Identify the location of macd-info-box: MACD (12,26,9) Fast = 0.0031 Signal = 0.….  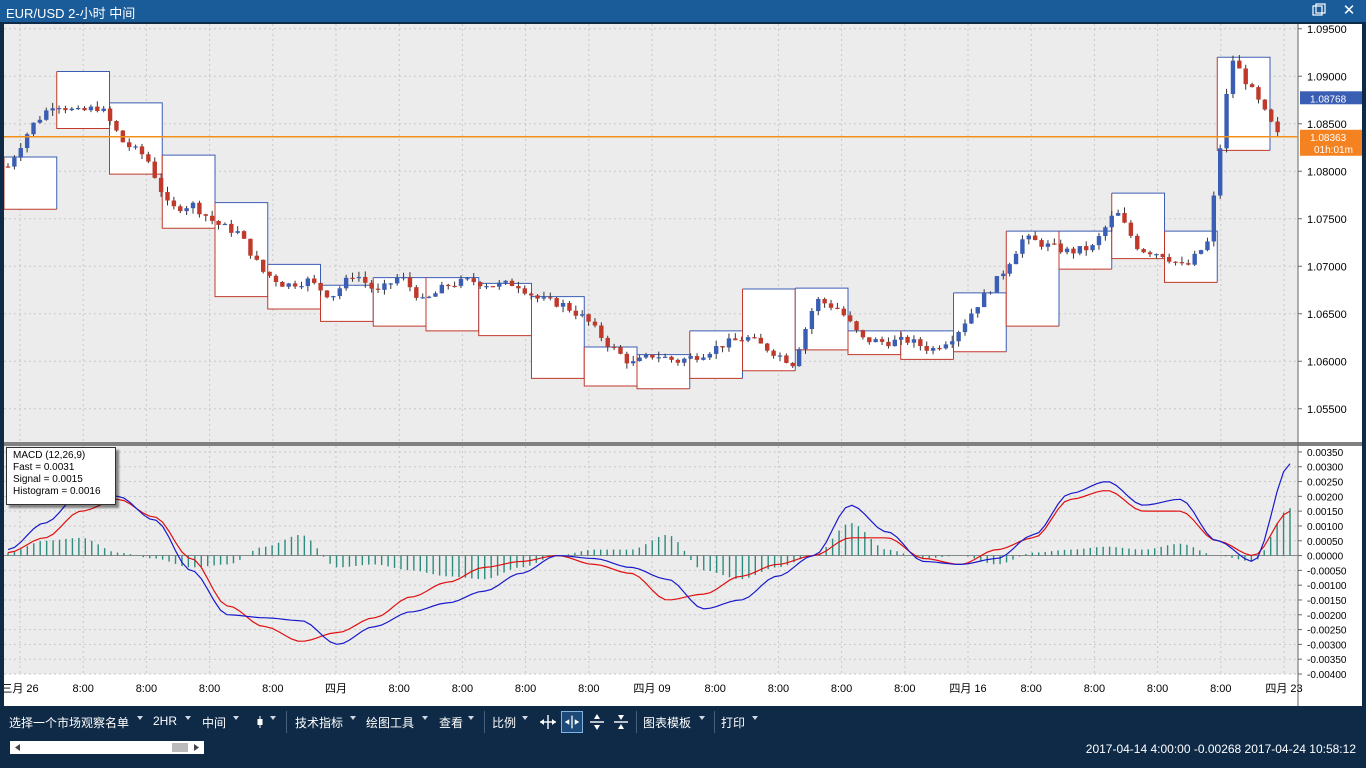
(61, 476).